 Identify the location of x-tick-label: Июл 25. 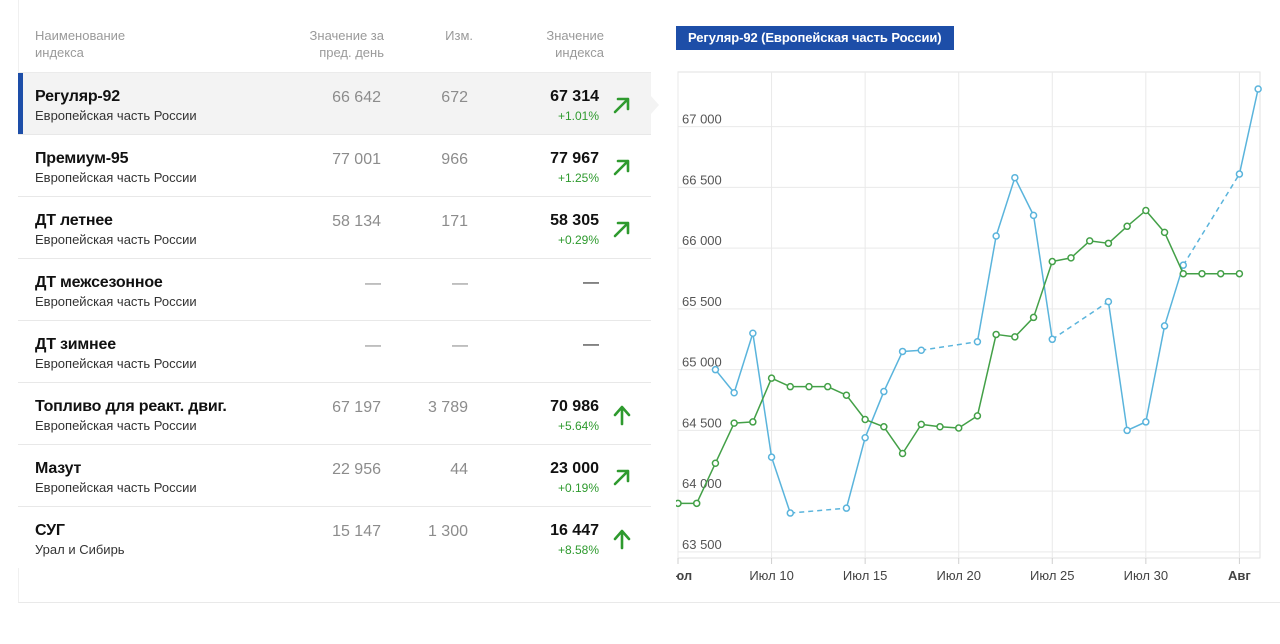
(1052, 575).